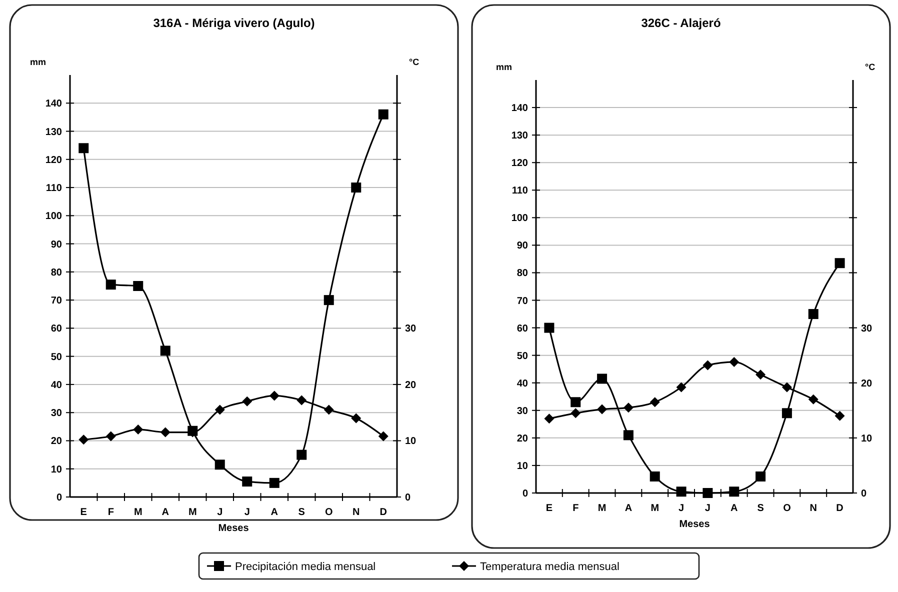 The image size is (898, 592). Describe the element at coordinates (234, 23) in the screenshot. I see `chart-title: 316A - Mériga vivero (Agulo)` at that location.